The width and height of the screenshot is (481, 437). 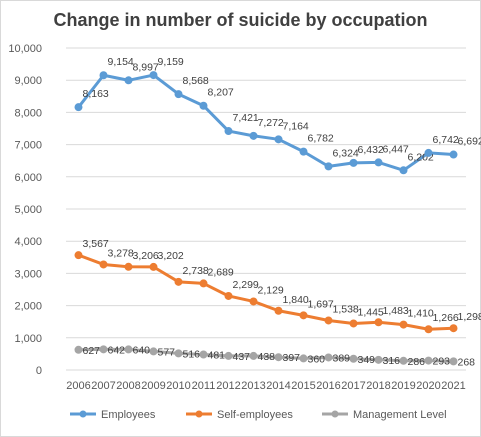 What do you see at coordinates (28, 307) in the screenshot?
I see `y-tick-label: 2,000` at bounding box center [28, 307].